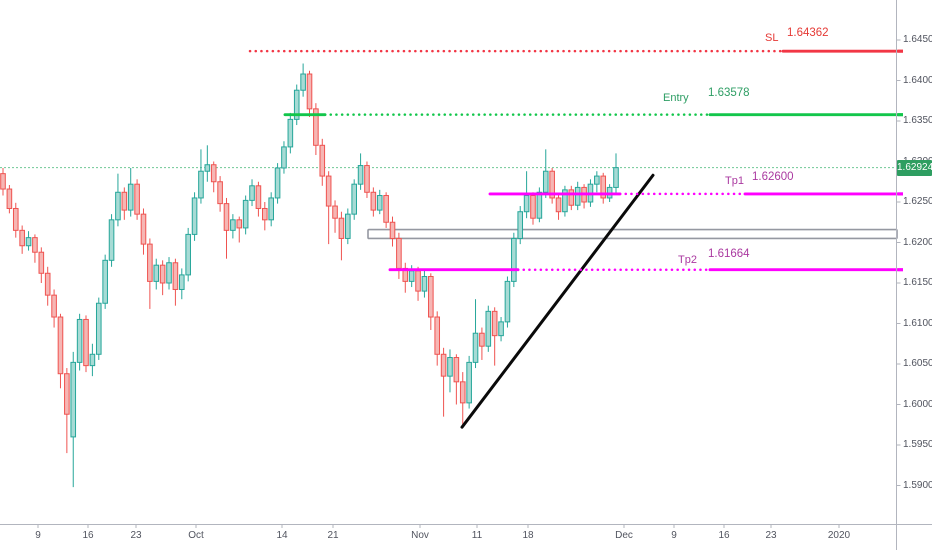  Describe the element at coordinates (900, 115) in the screenshot. I see `entry-axis-tick` at that location.